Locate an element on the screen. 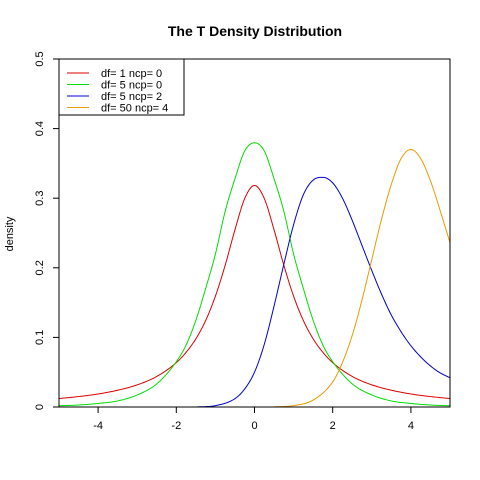  x-tick-label: 2 is located at coordinates (333, 426).